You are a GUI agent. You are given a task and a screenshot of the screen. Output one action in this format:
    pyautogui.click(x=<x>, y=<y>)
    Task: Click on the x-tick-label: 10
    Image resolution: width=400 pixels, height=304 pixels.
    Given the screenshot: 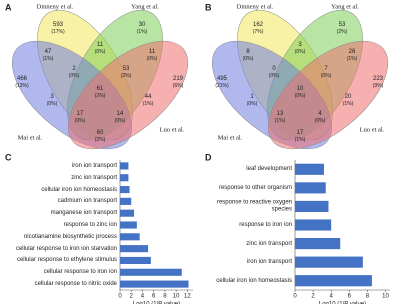 What is the action you would take?
    pyautogui.click(x=176, y=297)
    